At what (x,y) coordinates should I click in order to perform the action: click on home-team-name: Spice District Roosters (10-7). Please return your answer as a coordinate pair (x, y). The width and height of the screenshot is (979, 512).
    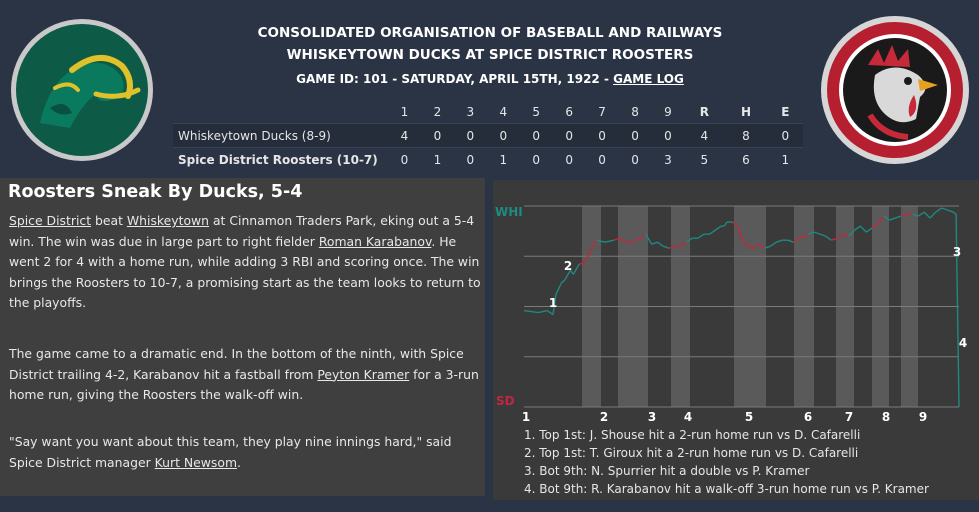
    Looking at the image, I should click on (280, 159).